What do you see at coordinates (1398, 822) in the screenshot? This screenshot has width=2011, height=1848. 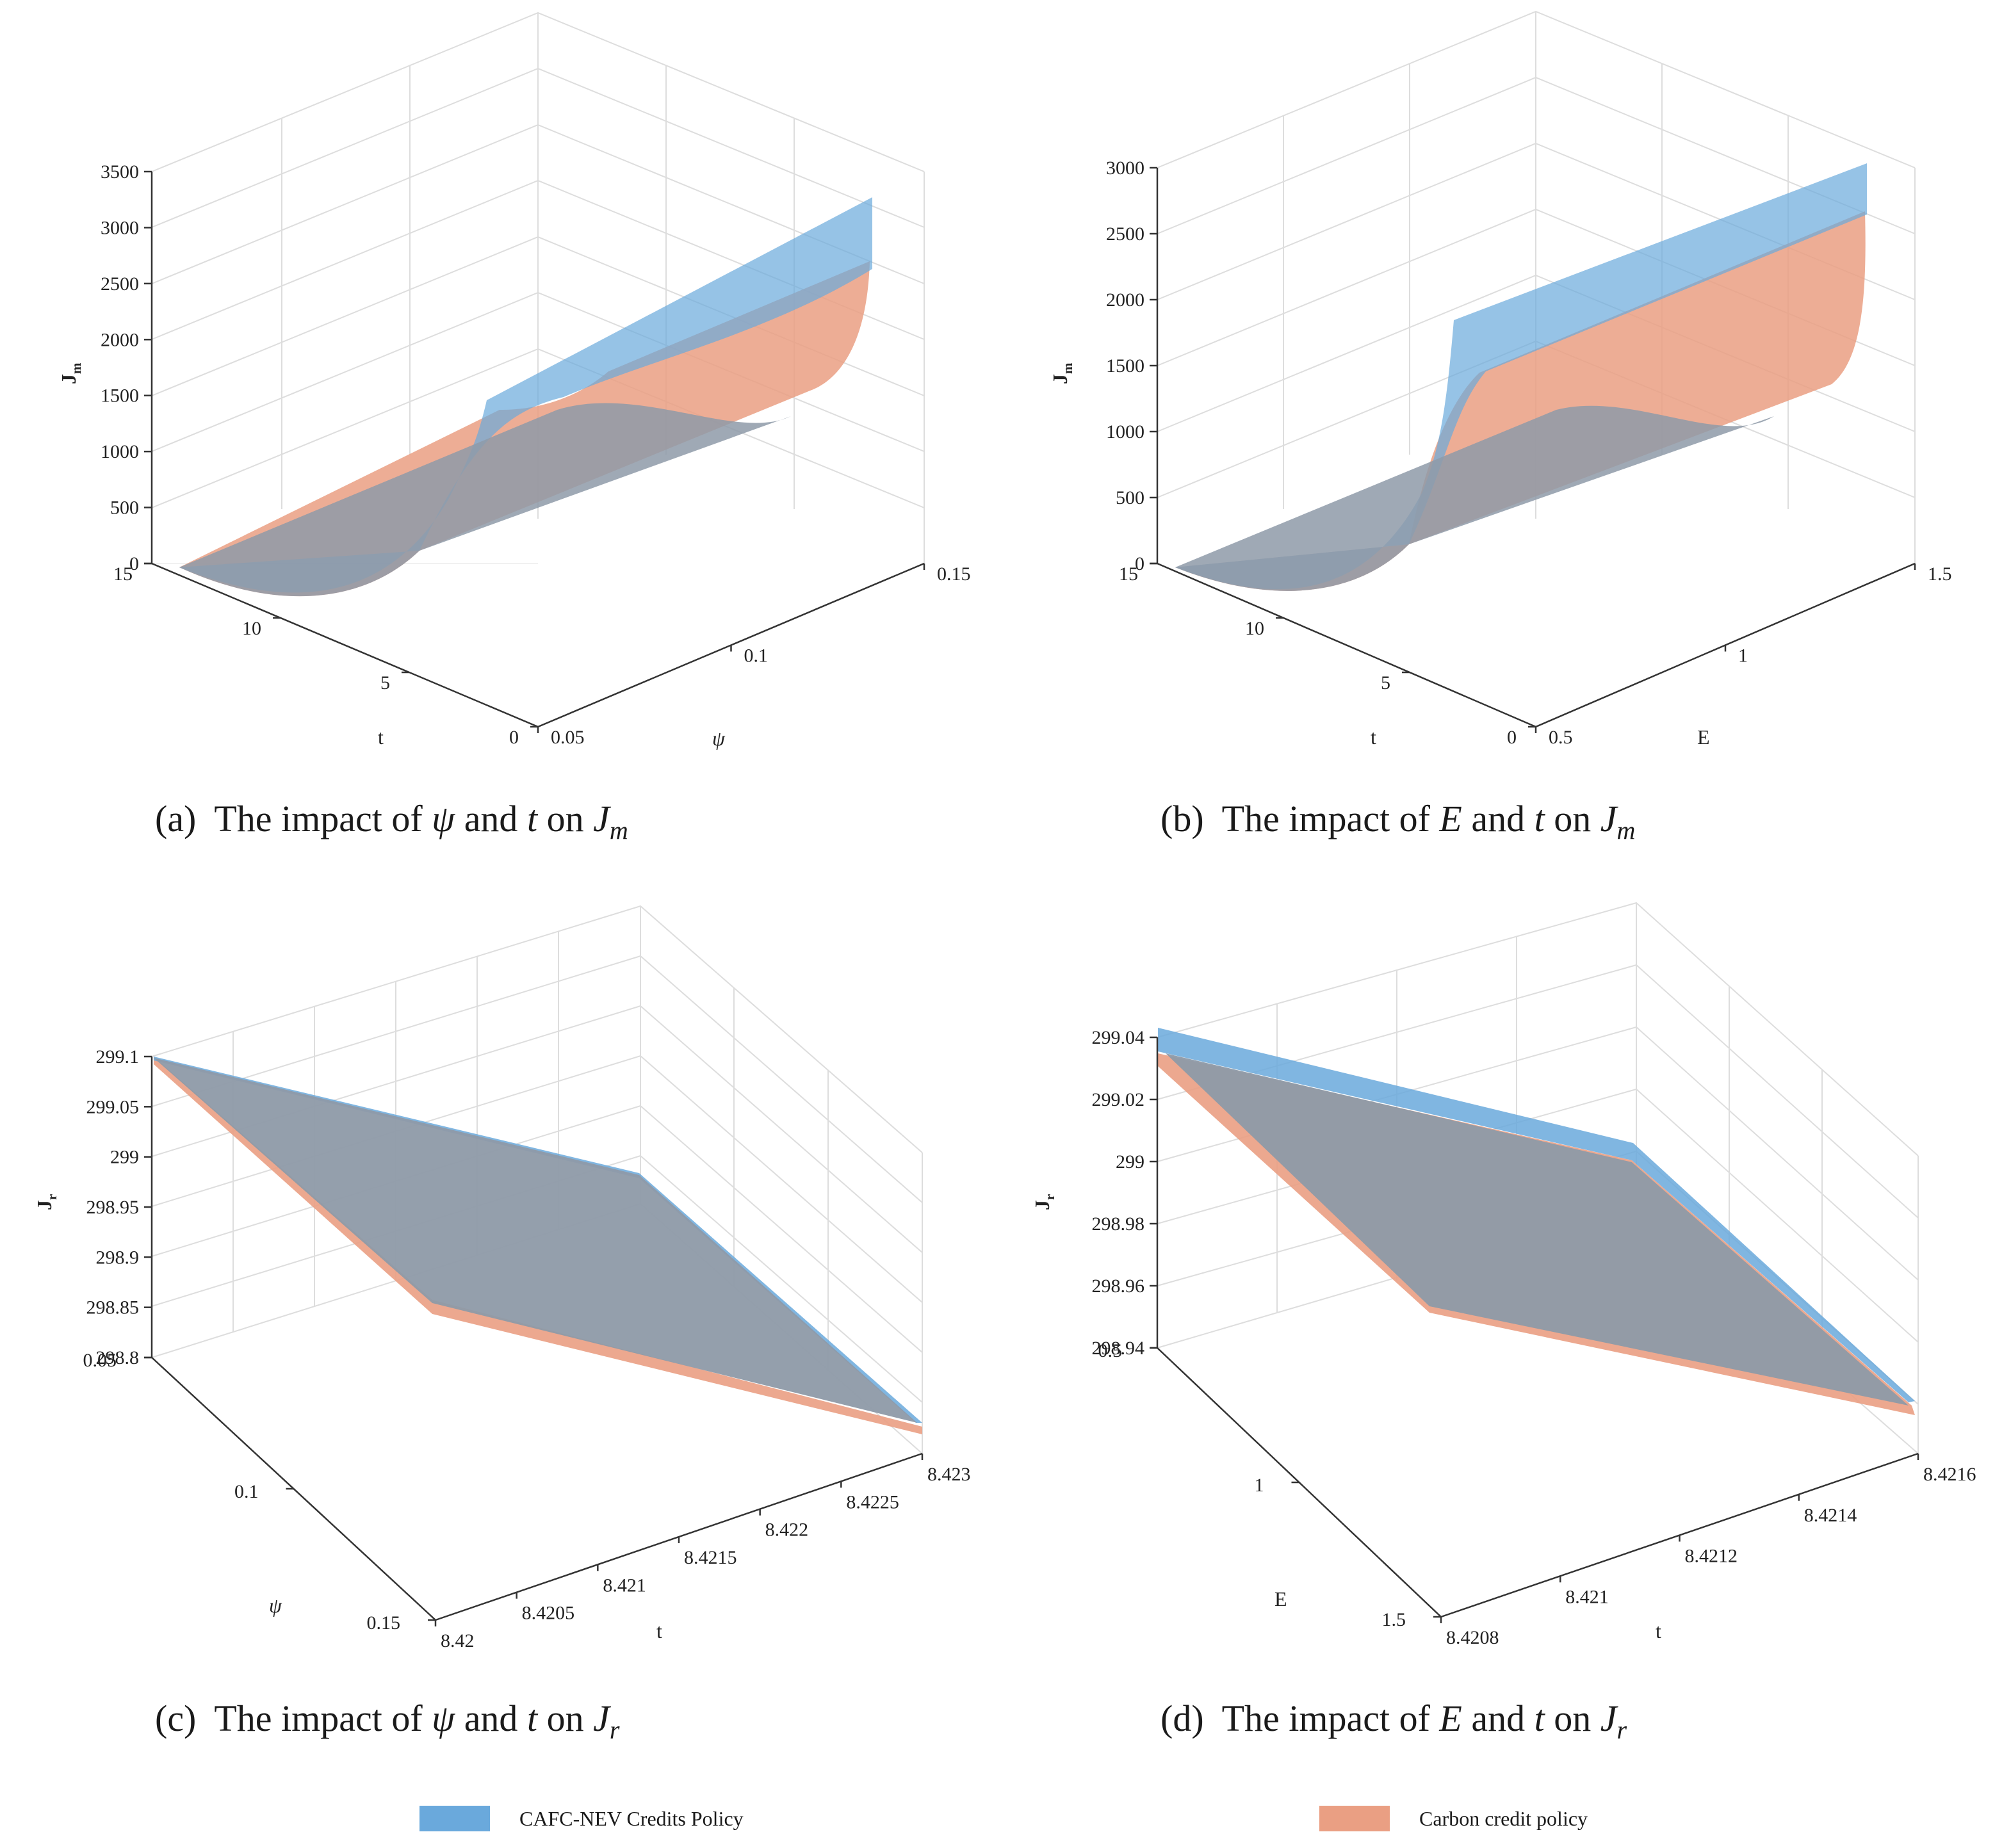 I see `caption-b: (b) The impact of E and t on Jm` at bounding box center [1398, 822].